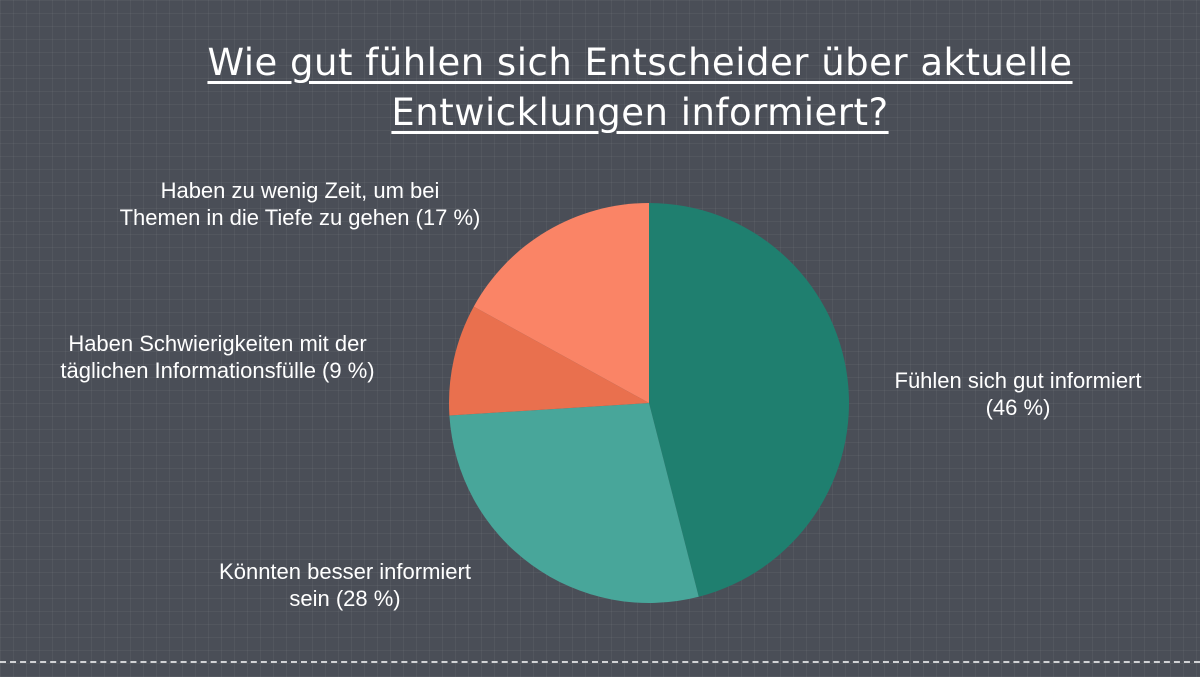 The height and width of the screenshot is (677, 1200). What do you see at coordinates (548, 361) in the screenshot?
I see `pie-slice-difficulties` at bounding box center [548, 361].